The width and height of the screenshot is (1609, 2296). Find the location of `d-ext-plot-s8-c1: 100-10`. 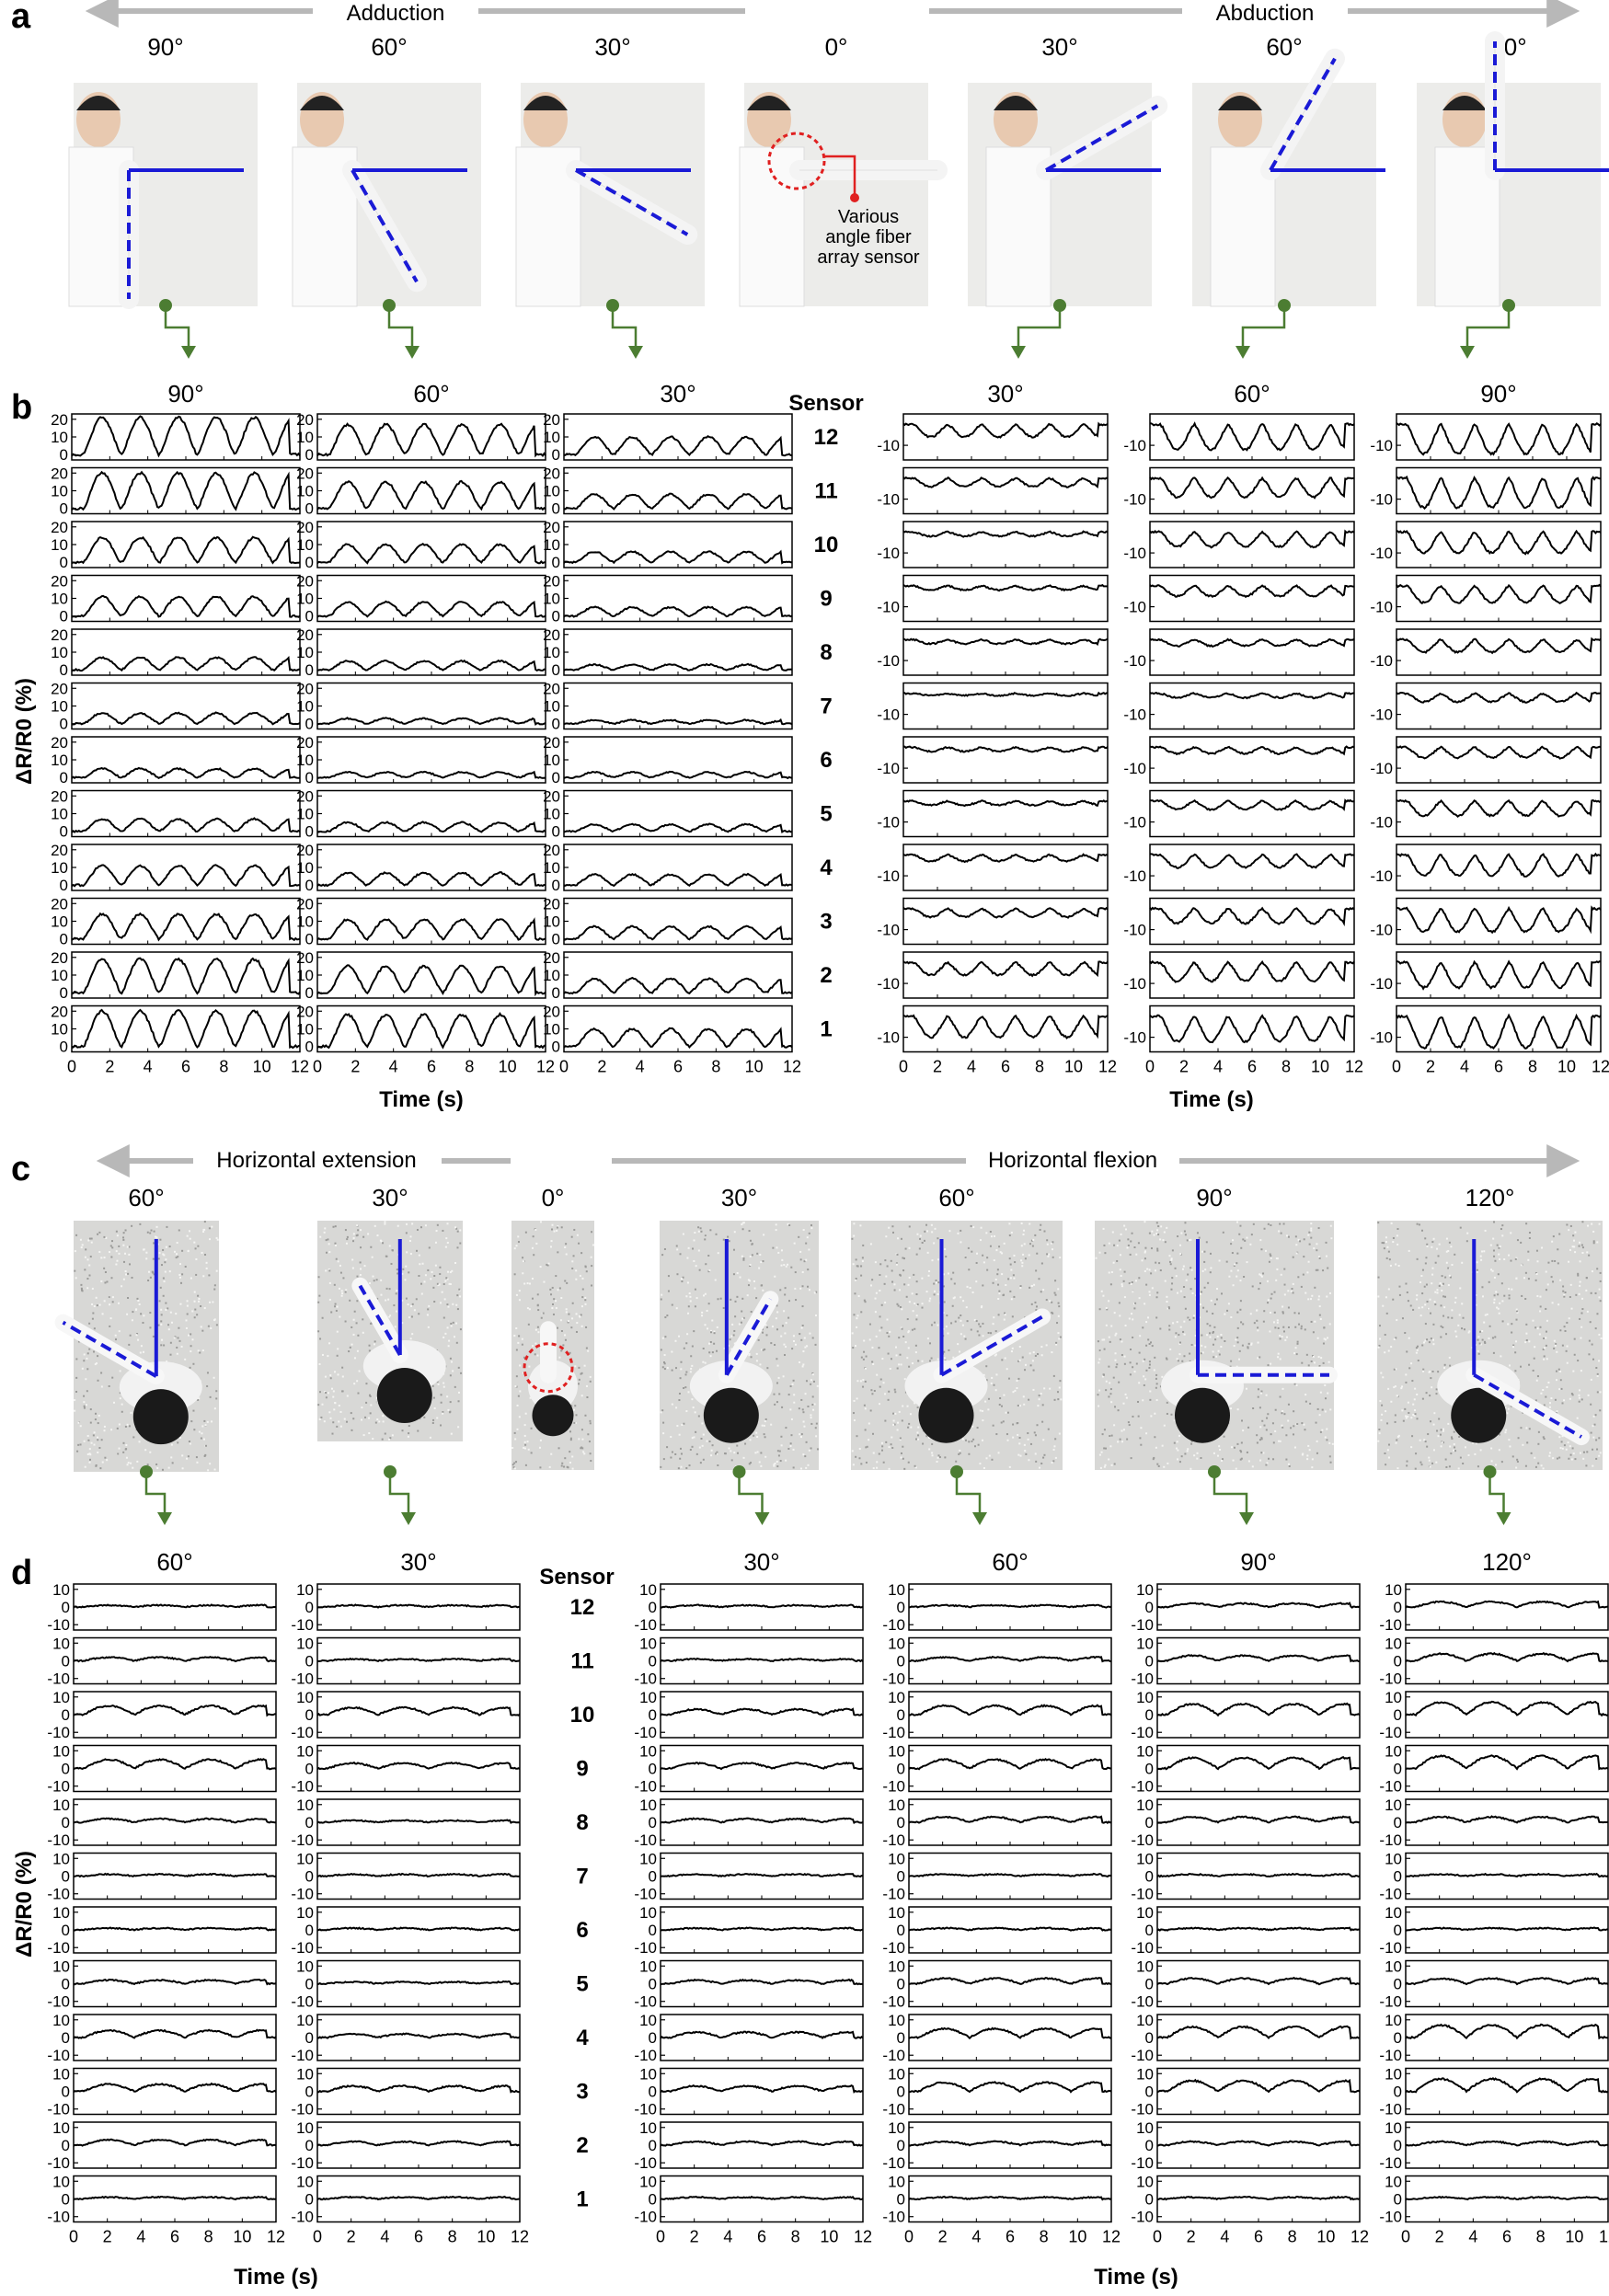

d-ext-plot-s8-c1: 100-10 is located at coordinates (406, 1823).